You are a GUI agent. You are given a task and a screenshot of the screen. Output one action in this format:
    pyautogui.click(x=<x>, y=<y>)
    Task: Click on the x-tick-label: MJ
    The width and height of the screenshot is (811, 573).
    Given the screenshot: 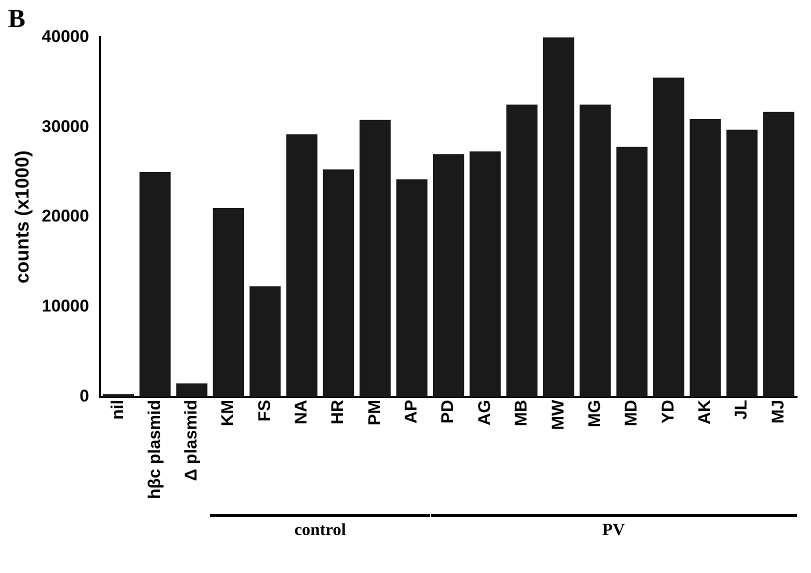 What is the action you would take?
    pyautogui.click(x=778, y=412)
    